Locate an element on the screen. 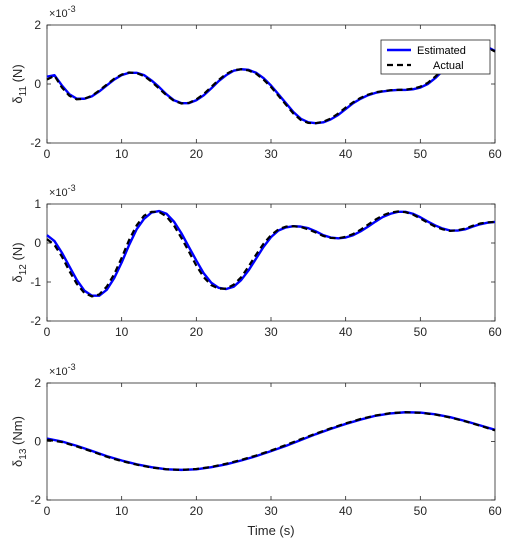  series-line-estimated is located at coordinates (271, 253).